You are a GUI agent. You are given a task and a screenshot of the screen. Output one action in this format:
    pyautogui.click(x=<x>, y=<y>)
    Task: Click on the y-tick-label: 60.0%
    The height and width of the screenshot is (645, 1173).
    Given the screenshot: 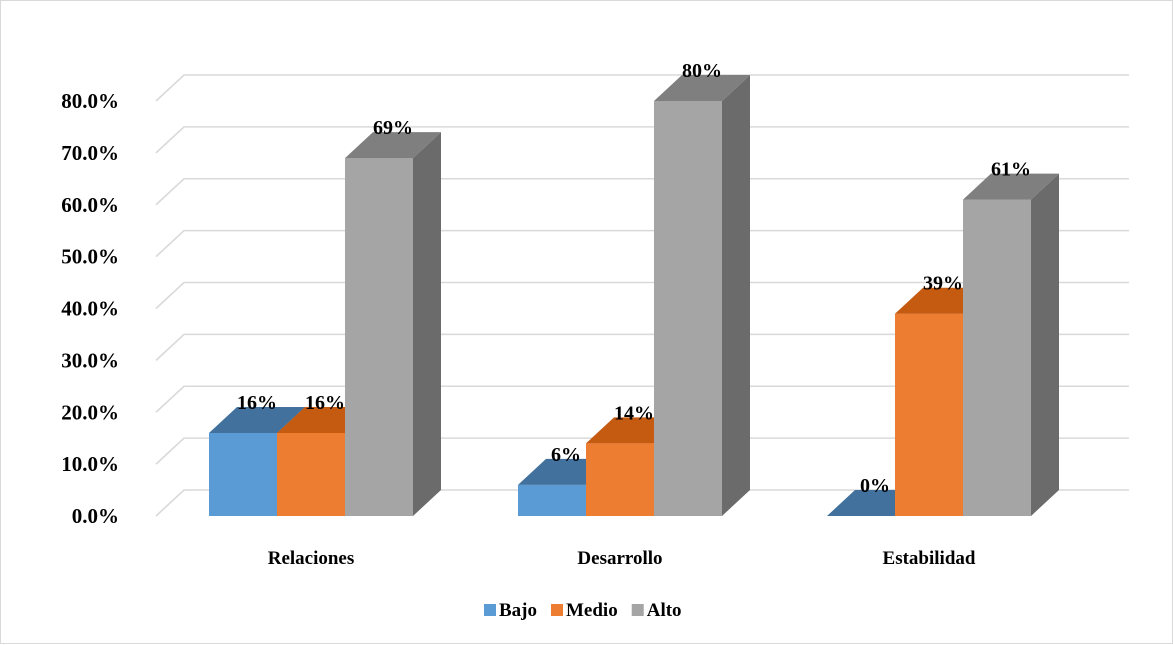 What is the action you would take?
    pyautogui.click(x=90, y=205)
    